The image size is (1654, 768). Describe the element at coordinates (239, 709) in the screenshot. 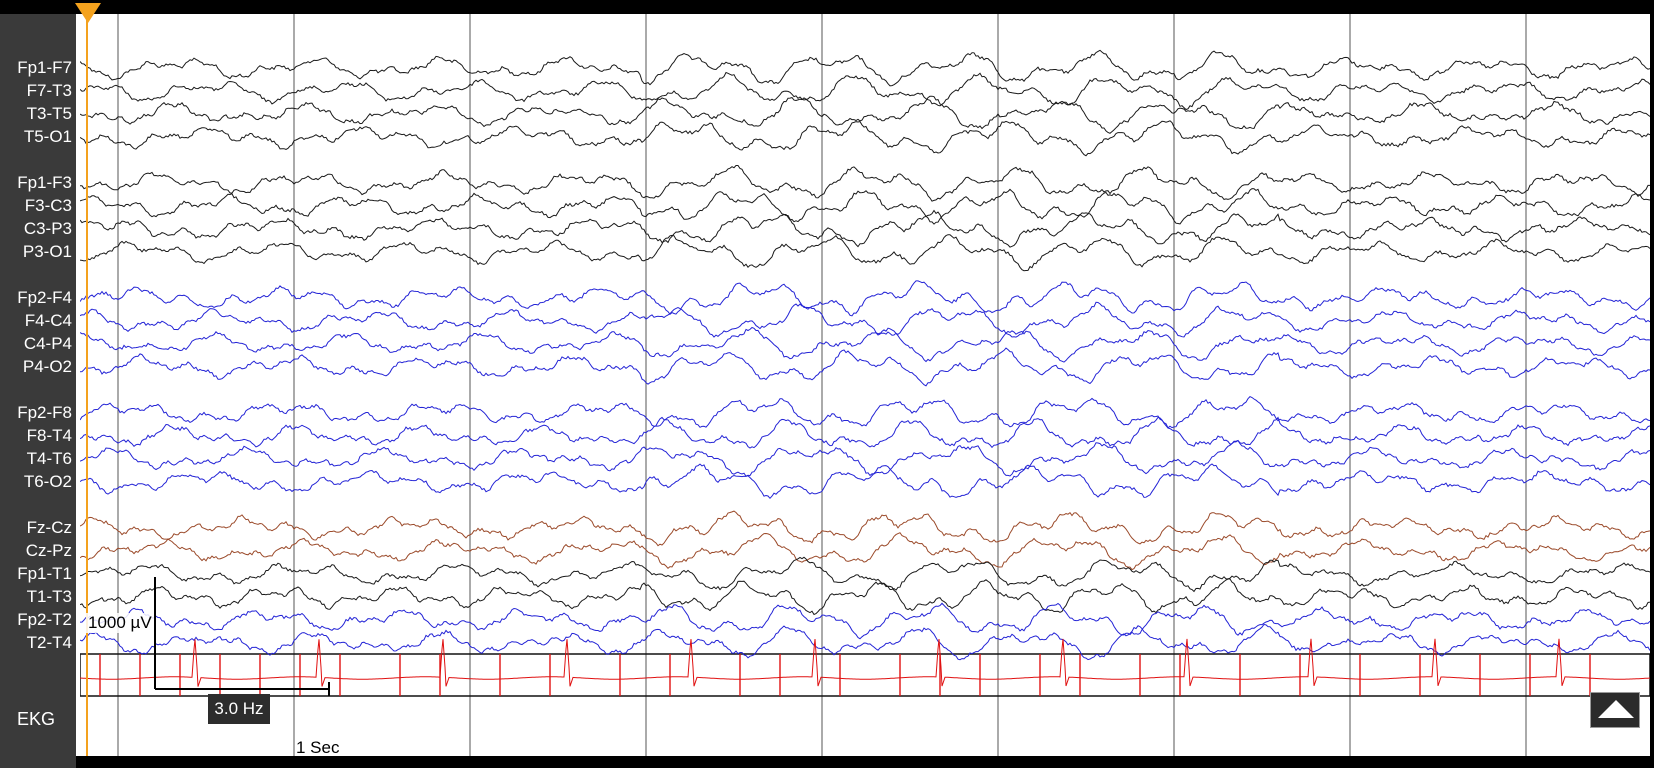

I see `filter-frequency-badge: 3.0 Hz` at that location.